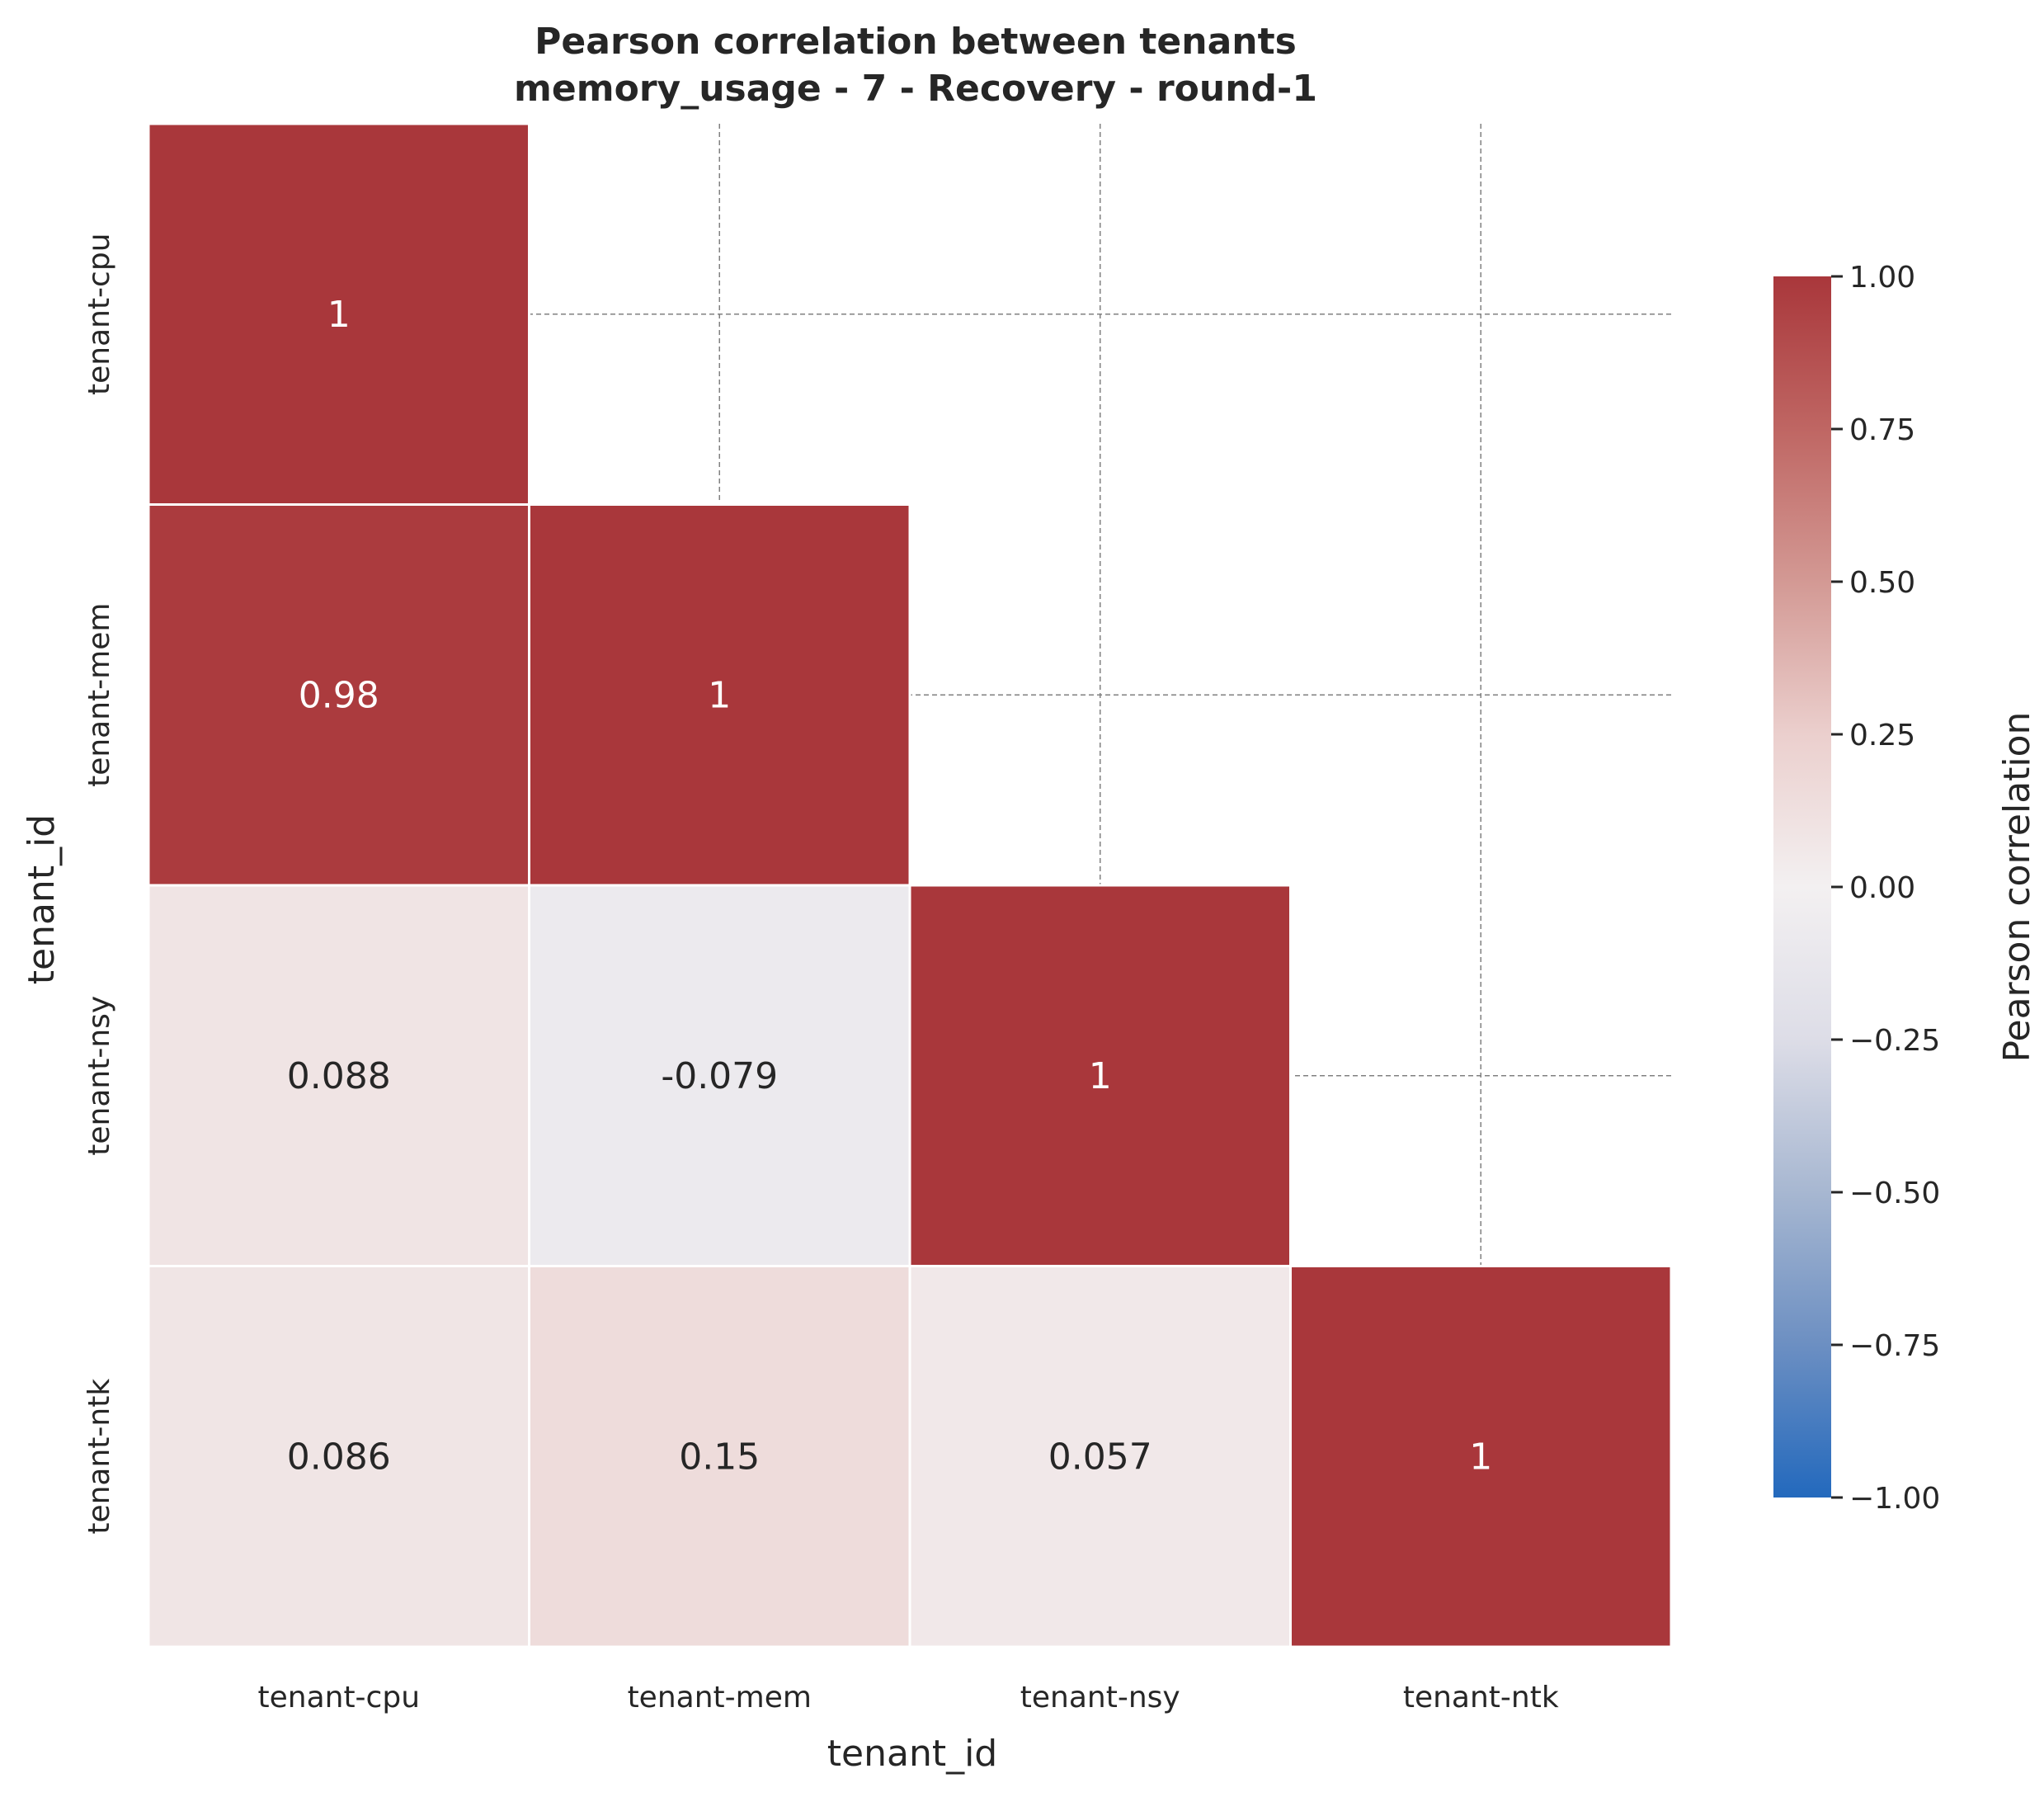 The height and width of the screenshot is (1797, 2044). Describe the element at coordinates (915, 89) in the screenshot. I see `chart-subtitle: memory_usage - 7 - Recovery - round-1` at that location.